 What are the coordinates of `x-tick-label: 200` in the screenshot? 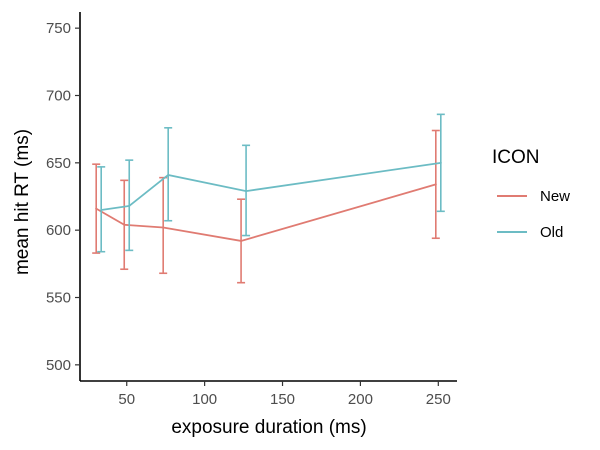 It's located at (360, 399).